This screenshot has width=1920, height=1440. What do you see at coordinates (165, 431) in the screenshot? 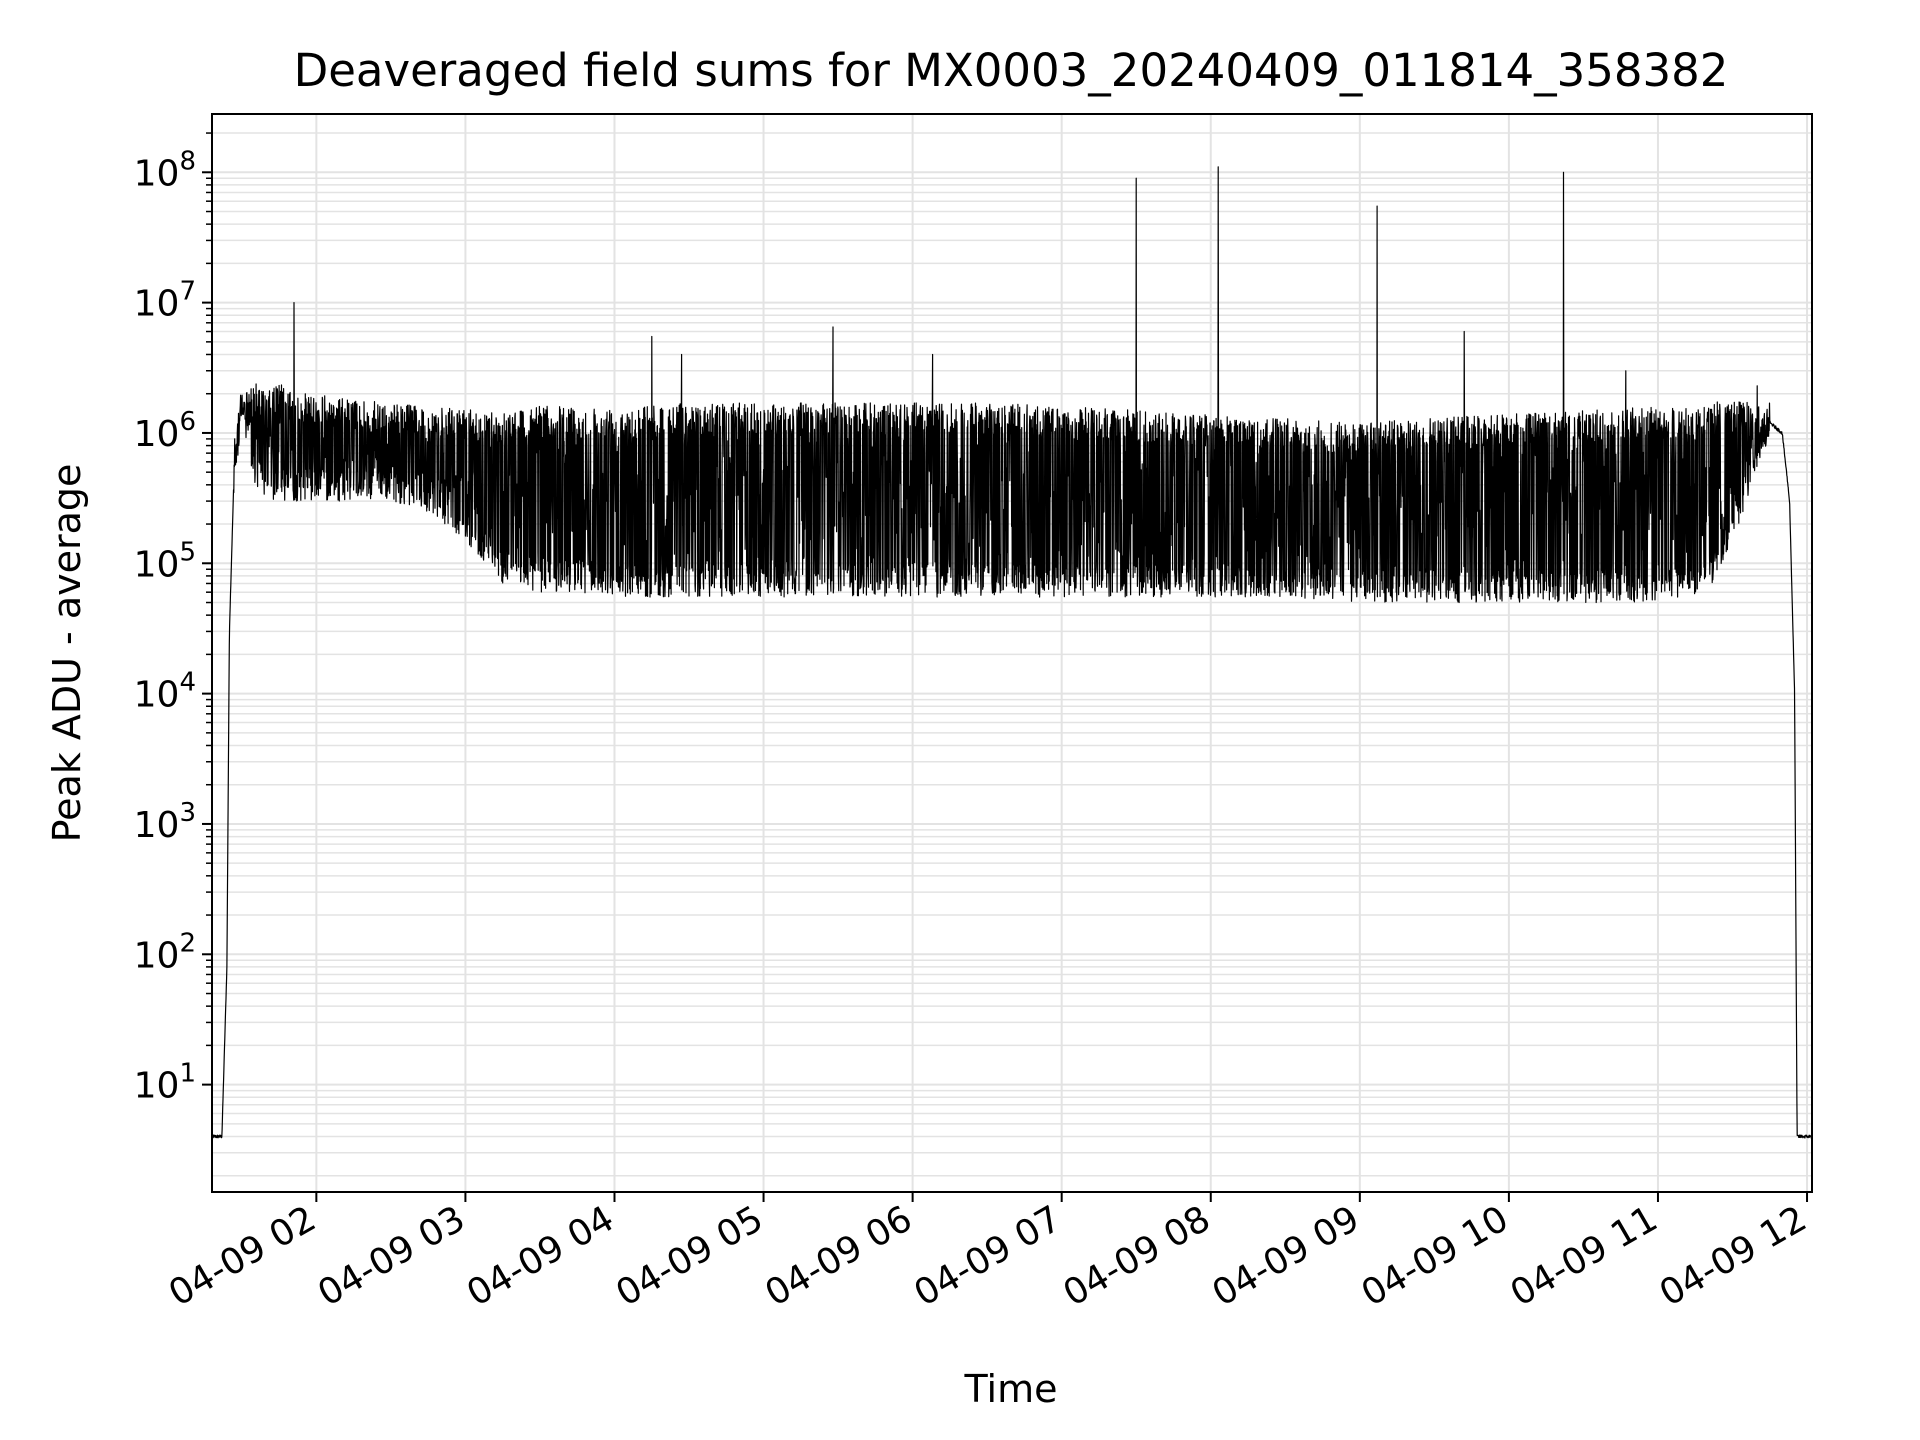
I see `y-tick-label: 10⁶` at bounding box center [165, 431].